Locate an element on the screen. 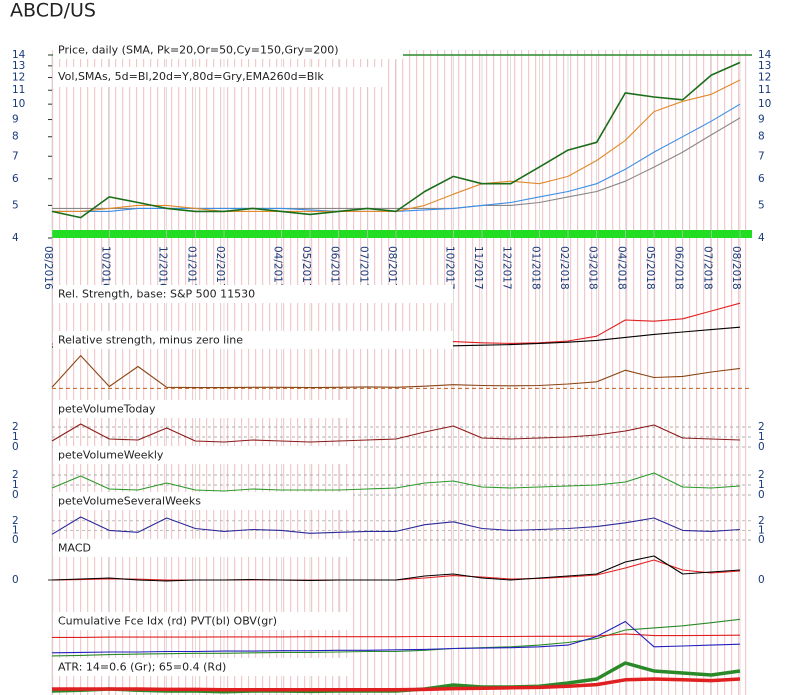 Image resolution: width=786 pixels, height=695 pixels. y-tick-label-right: 9 is located at coordinates (761, 120).